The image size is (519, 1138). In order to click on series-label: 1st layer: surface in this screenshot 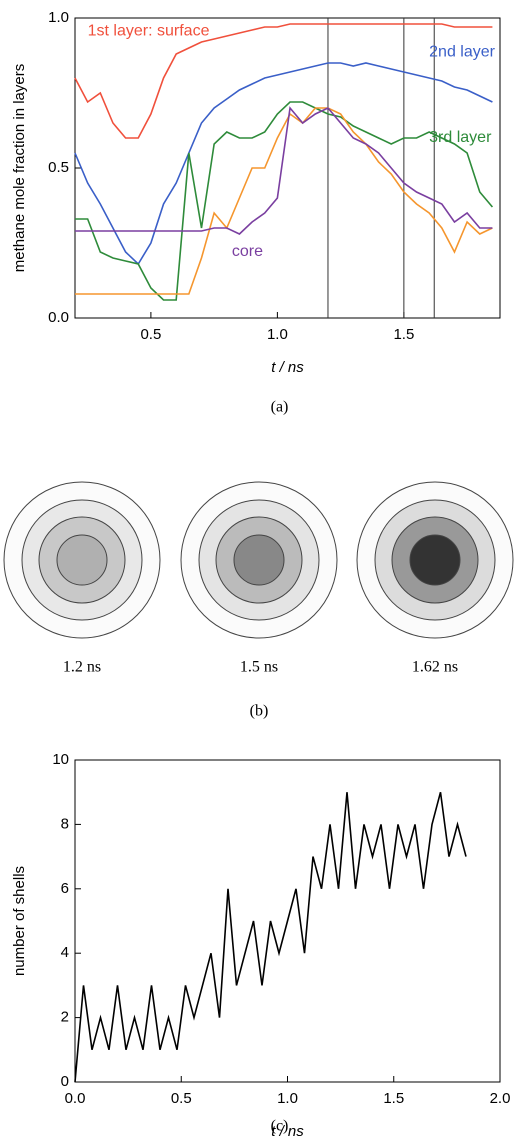, I will do `click(149, 31)`.